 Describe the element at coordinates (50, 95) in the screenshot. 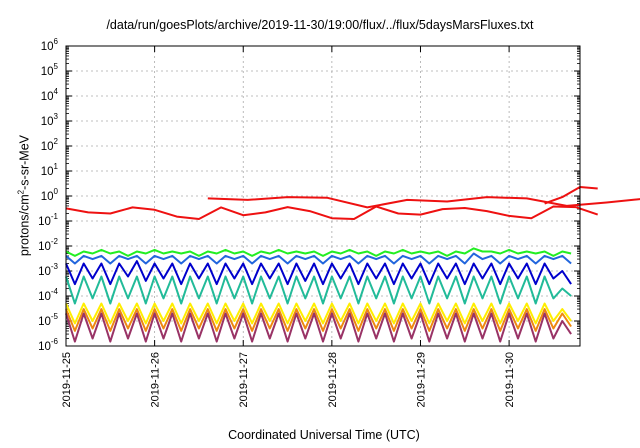

I see `y-tick-label: 10⁴` at that location.